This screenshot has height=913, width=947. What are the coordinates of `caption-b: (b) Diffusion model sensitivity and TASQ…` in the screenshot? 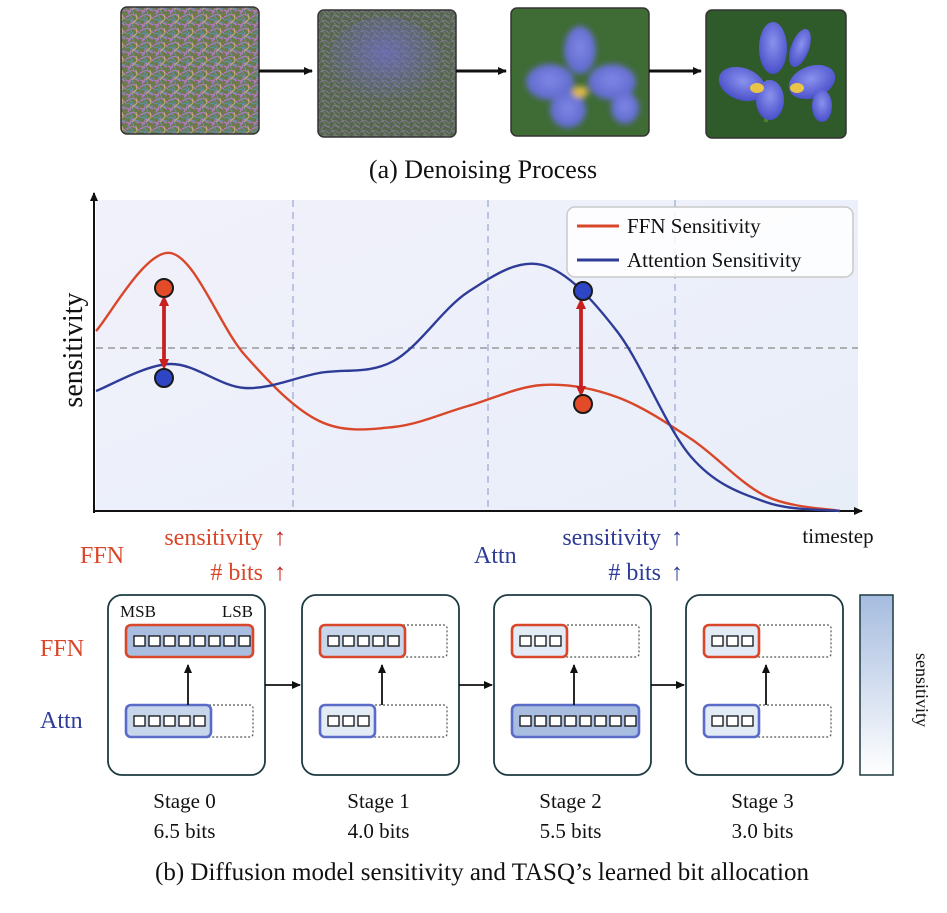 It's located at (482, 872).